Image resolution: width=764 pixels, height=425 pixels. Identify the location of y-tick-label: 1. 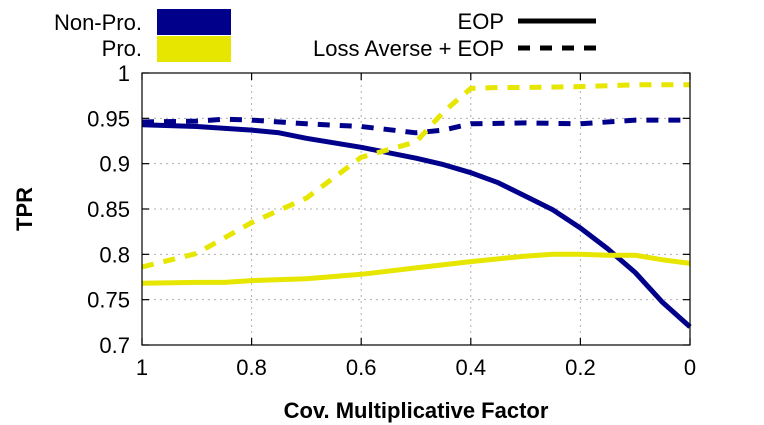
(124, 73).